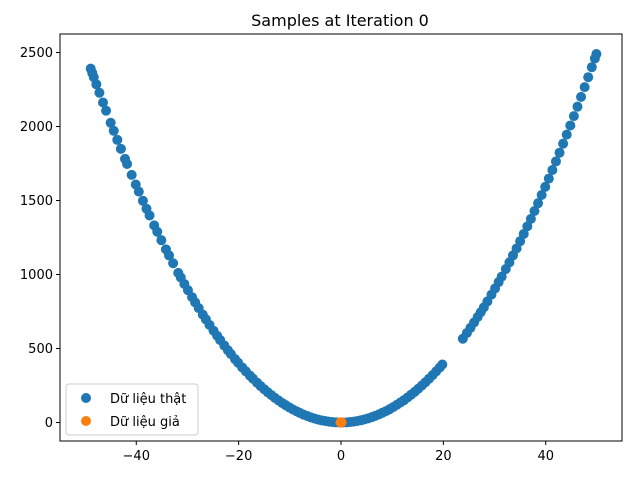 This screenshot has height=480, width=640. I want to click on legend-label-real: Dữ liệu thật, so click(148, 399).